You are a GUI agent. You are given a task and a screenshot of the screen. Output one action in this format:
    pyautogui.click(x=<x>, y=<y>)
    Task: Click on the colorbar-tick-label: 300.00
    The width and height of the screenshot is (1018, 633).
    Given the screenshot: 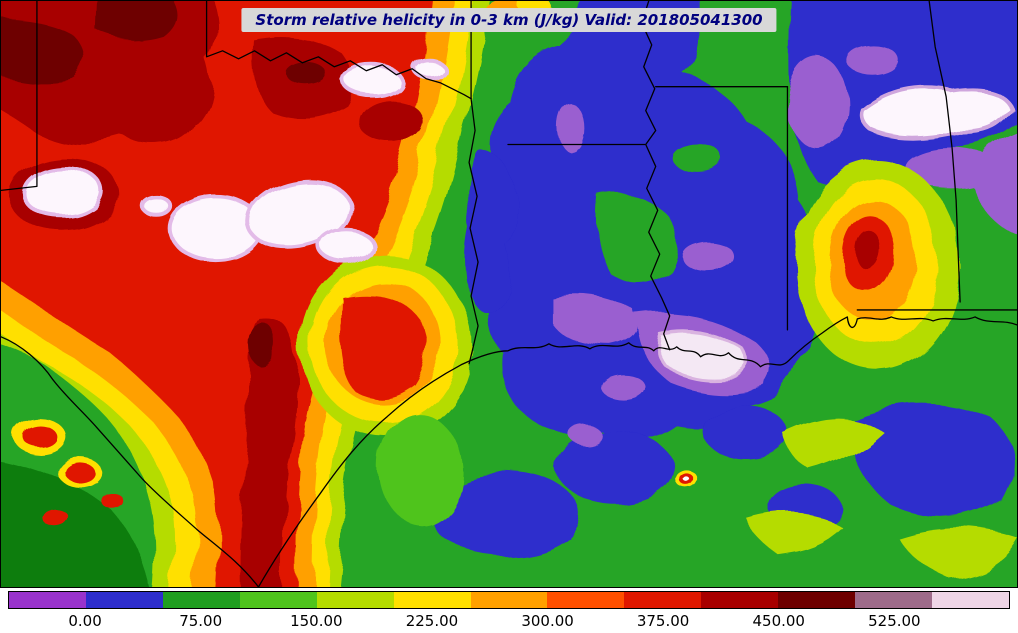 What is the action you would take?
    pyautogui.click(x=547, y=621)
    